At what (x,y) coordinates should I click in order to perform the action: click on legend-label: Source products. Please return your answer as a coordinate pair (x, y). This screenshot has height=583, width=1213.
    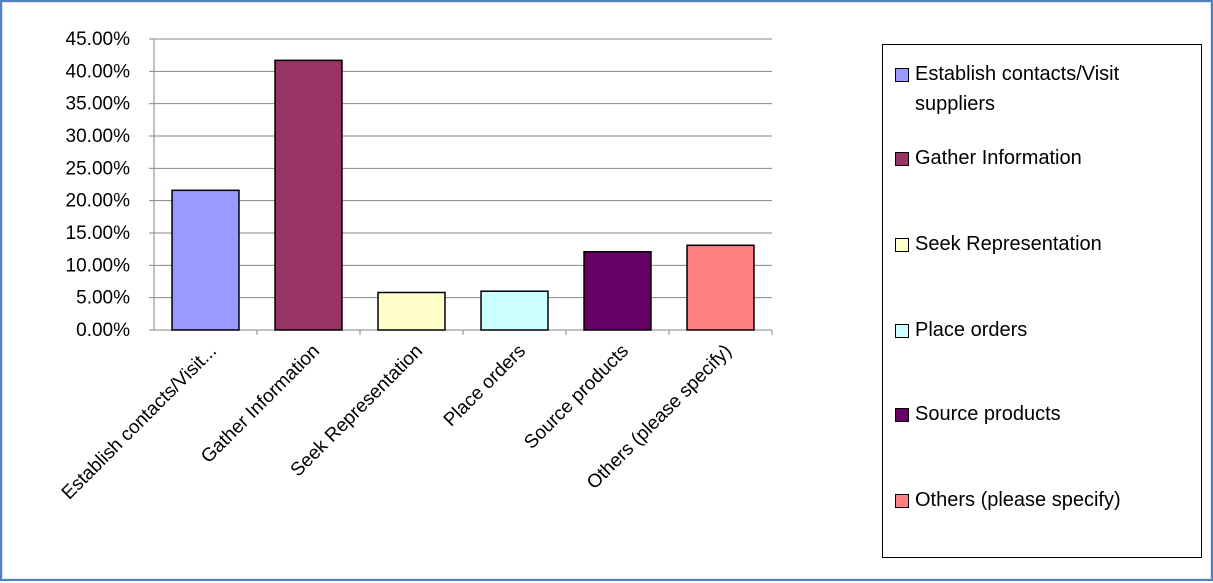
    Looking at the image, I should click on (988, 414).